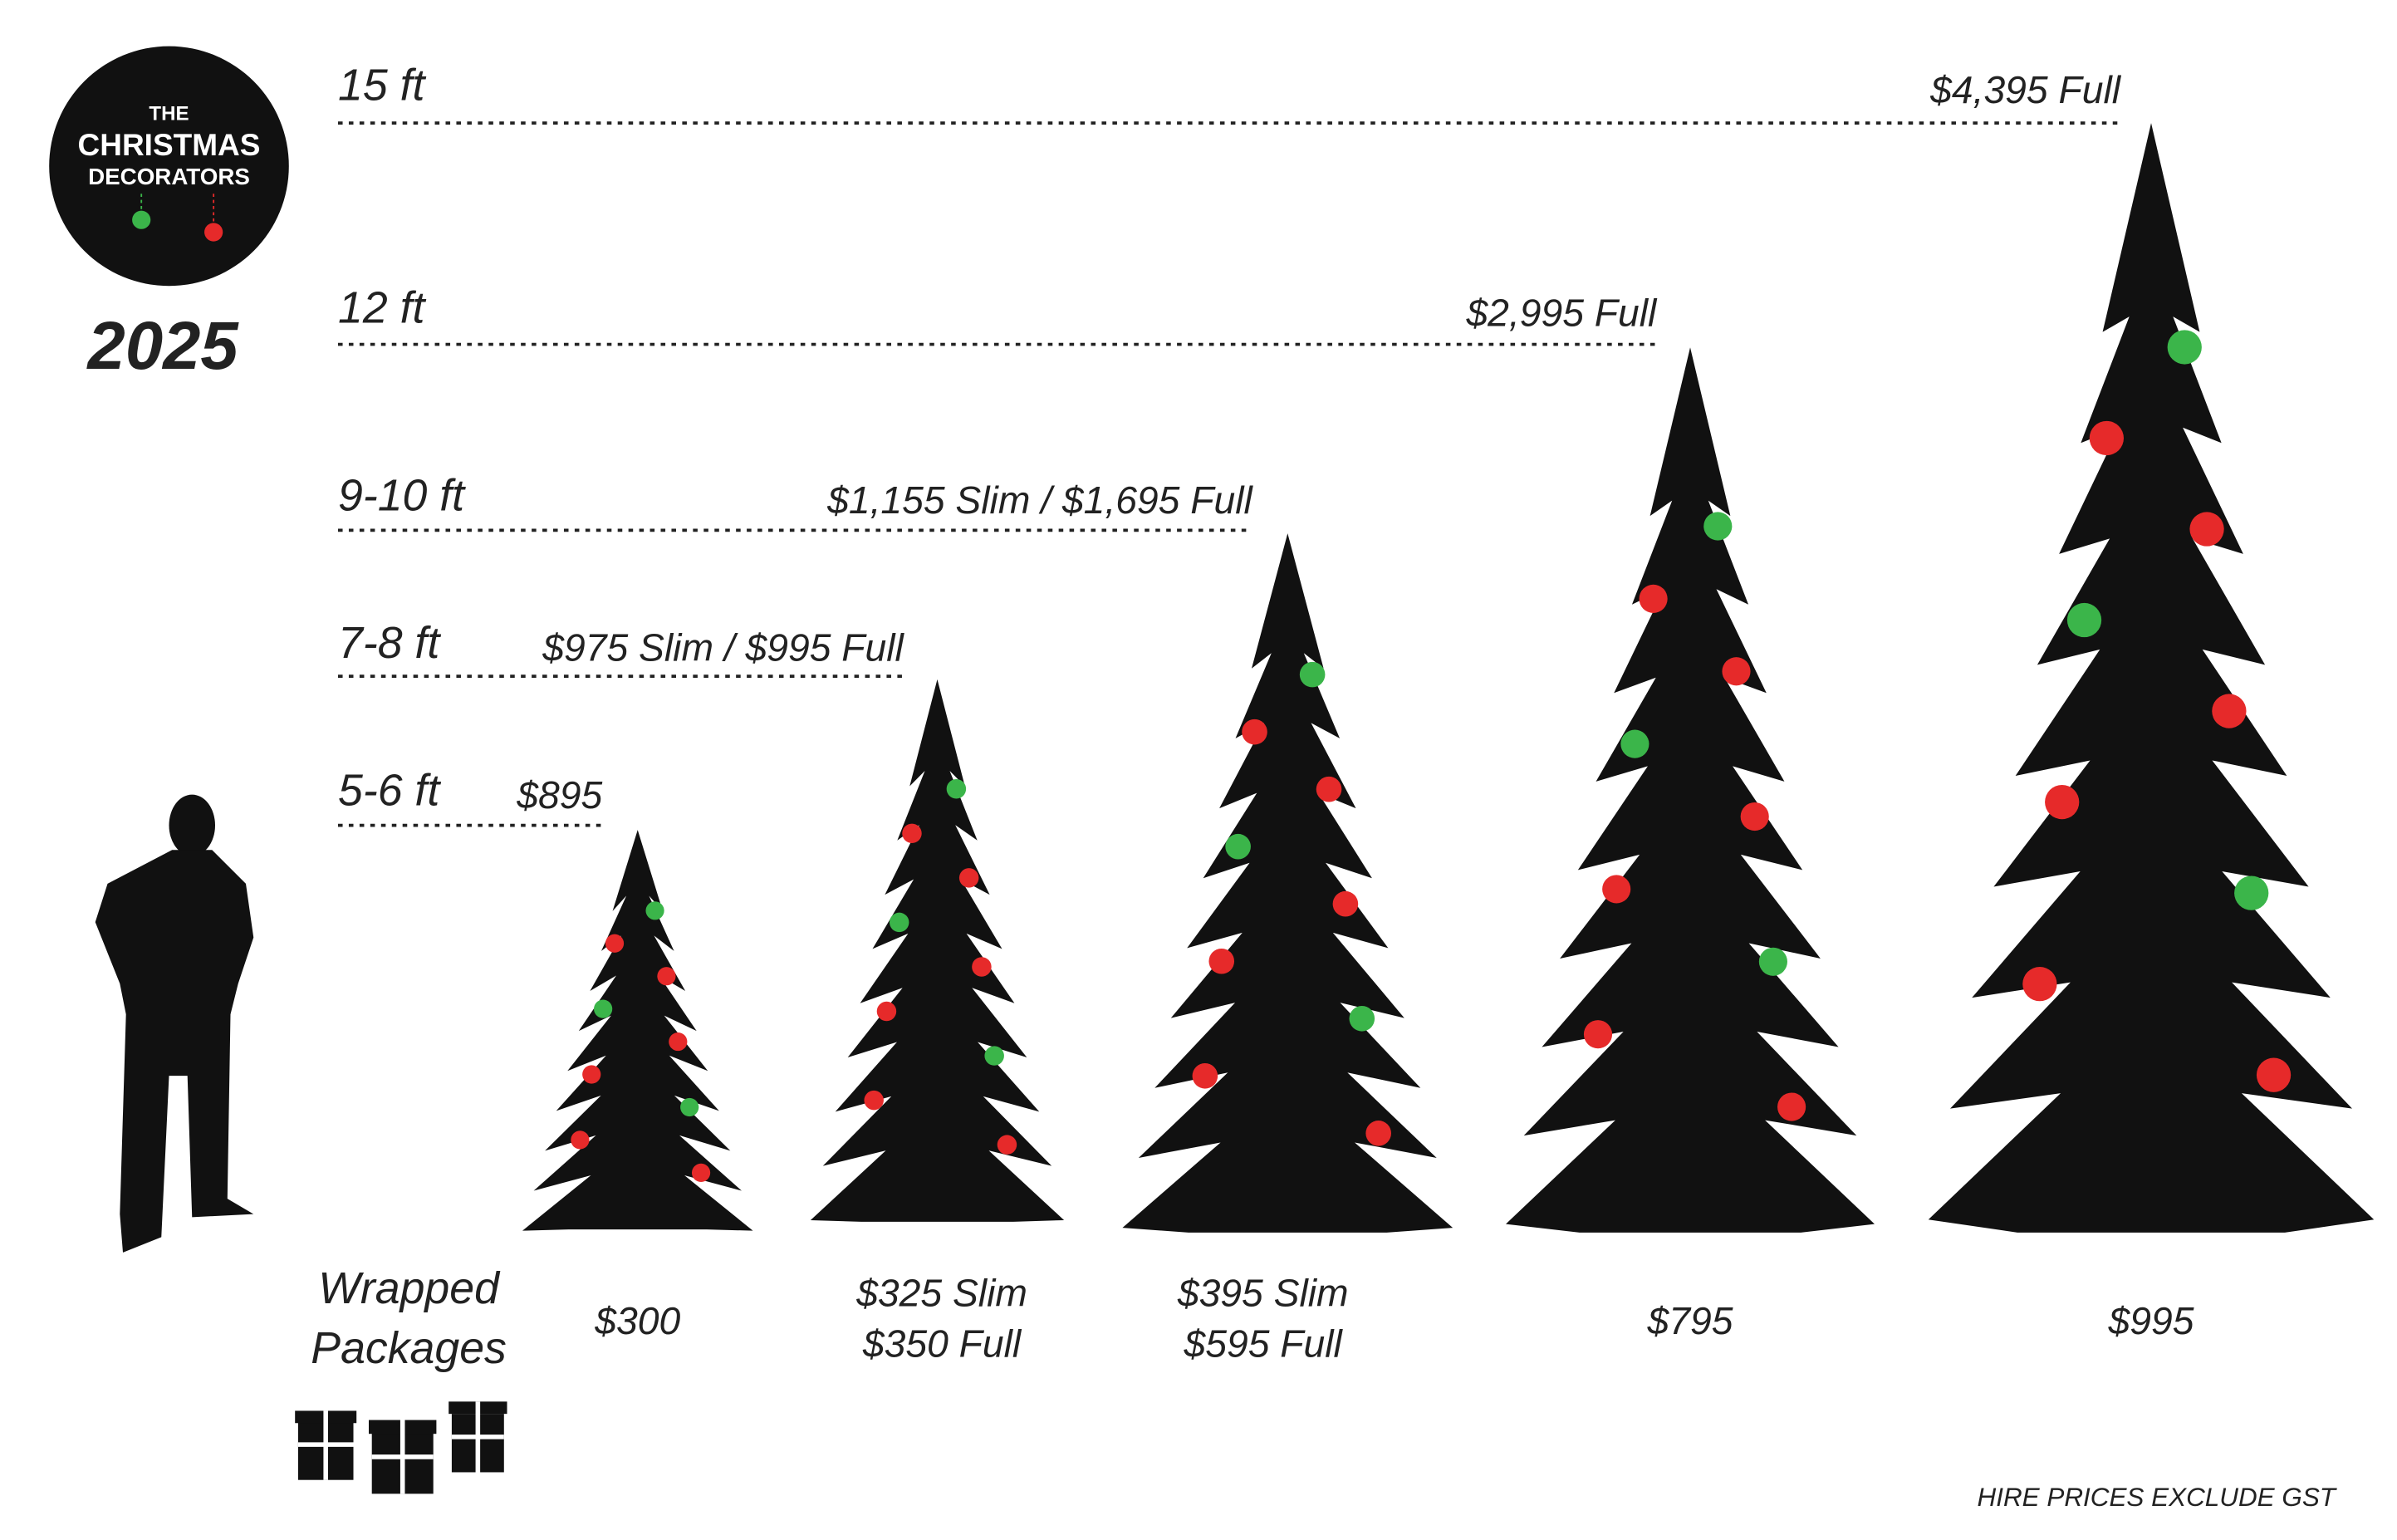 This screenshot has width=2397, height=1540. Describe the element at coordinates (559, 795) in the screenshot. I see `height-price: $895` at that location.